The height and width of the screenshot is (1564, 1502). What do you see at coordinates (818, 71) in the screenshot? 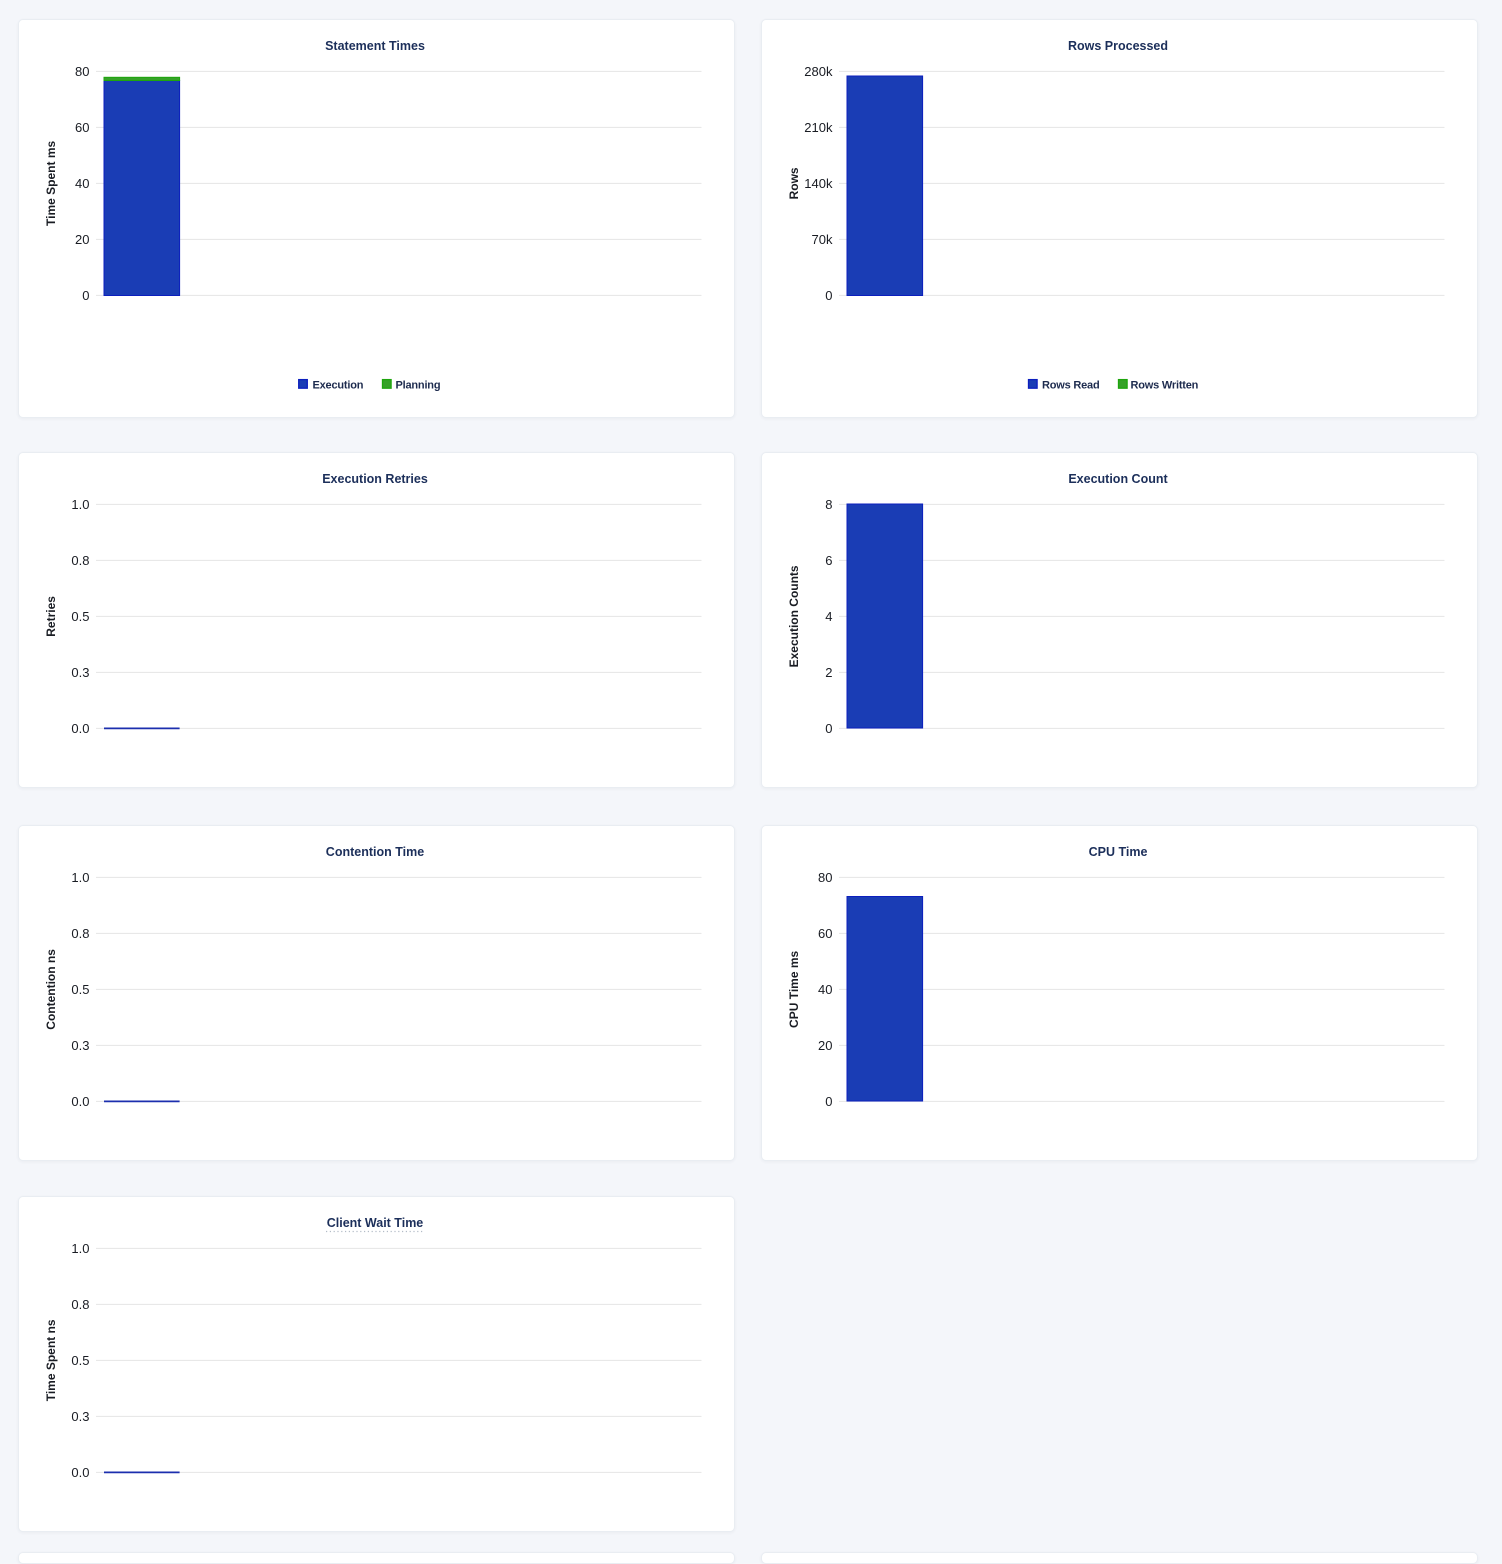
I see `svg-text: 280k` at bounding box center [818, 71].